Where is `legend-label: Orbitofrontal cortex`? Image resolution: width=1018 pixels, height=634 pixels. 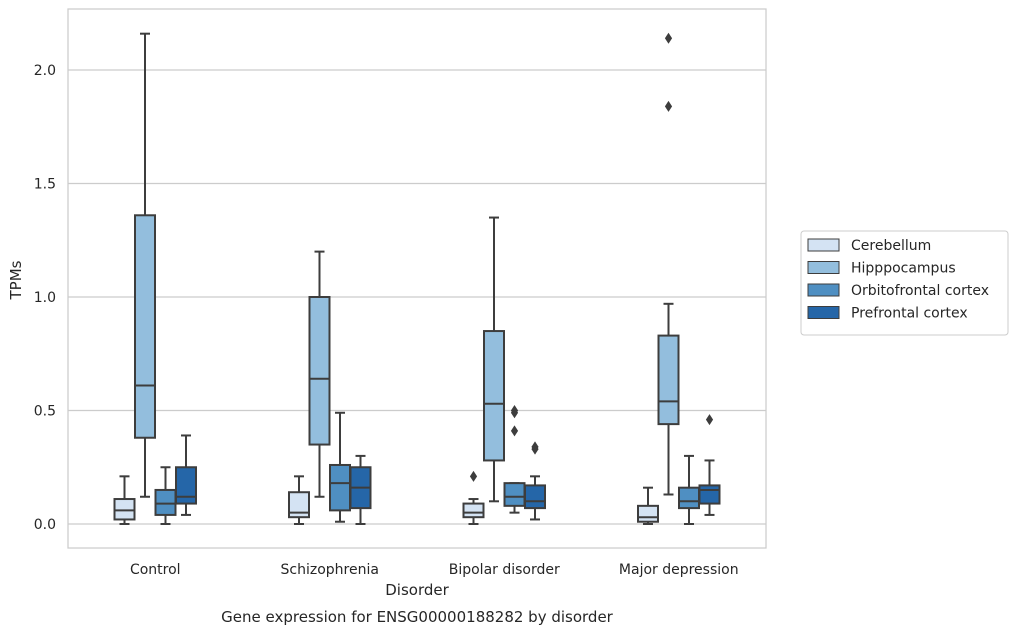
legend-label: Orbitofrontal cortex is located at coordinates (920, 291).